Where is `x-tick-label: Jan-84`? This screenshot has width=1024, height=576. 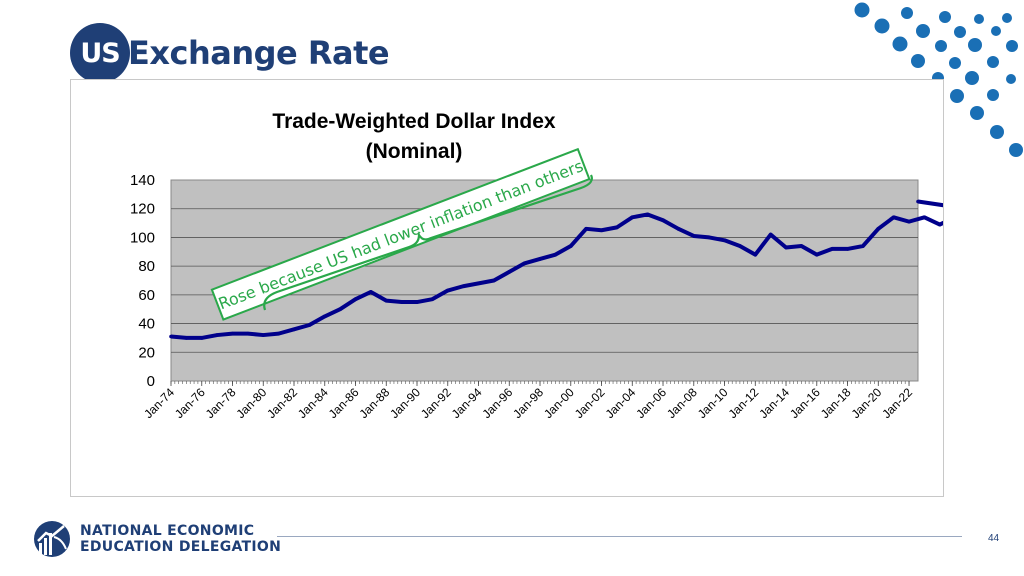
x-tick-label: Jan-84 is located at coordinates (313, 403).